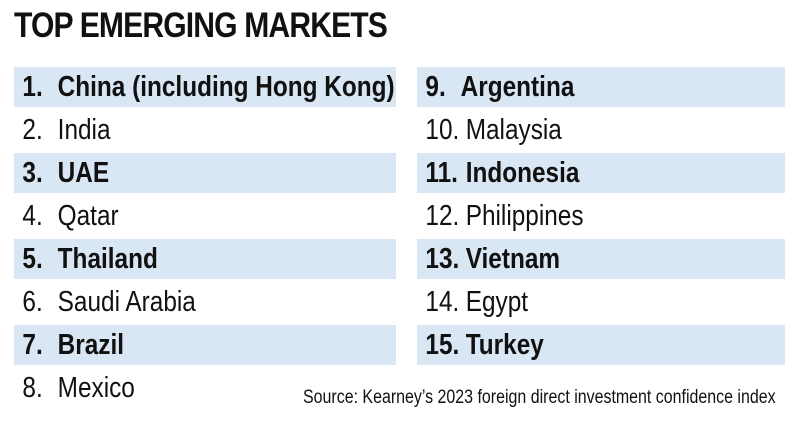 The image size is (800, 421). What do you see at coordinates (601, 130) in the screenshot?
I see `list-item: 10. Malaysia` at bounding box center [601, 130].